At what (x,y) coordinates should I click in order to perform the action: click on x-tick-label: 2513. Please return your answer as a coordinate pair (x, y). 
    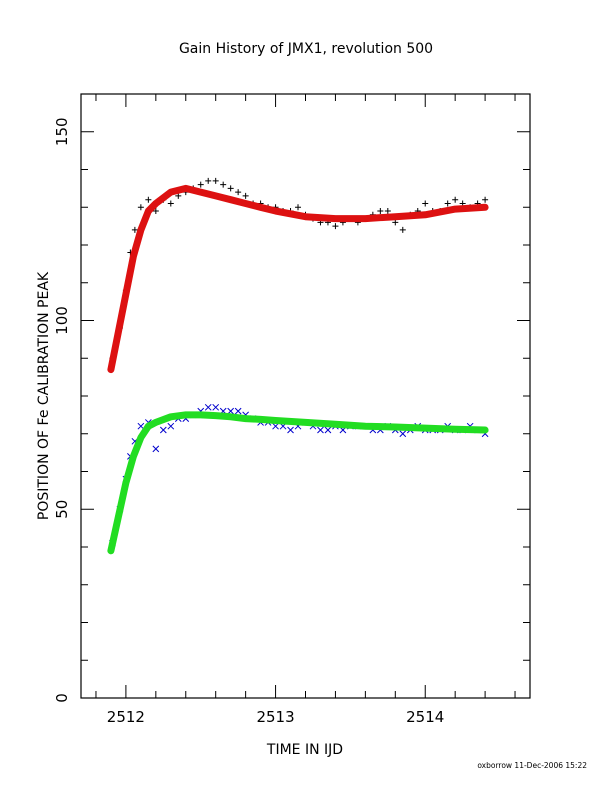
    Looking at the image, I should click on (275, 717).